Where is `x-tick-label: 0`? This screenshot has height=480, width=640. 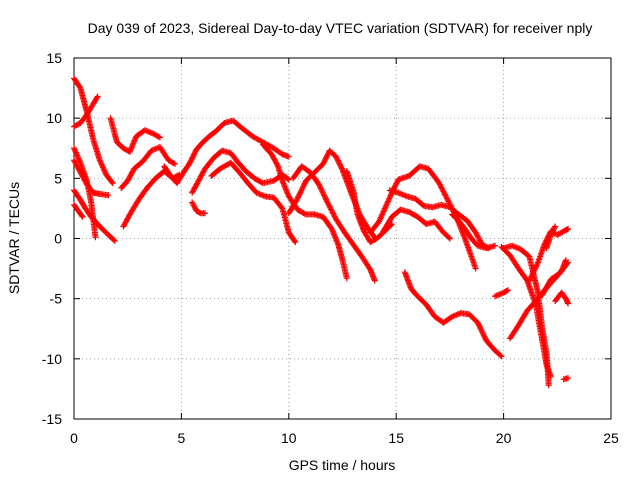 x-tick-label: 0 is located at coordinates (74, 438).